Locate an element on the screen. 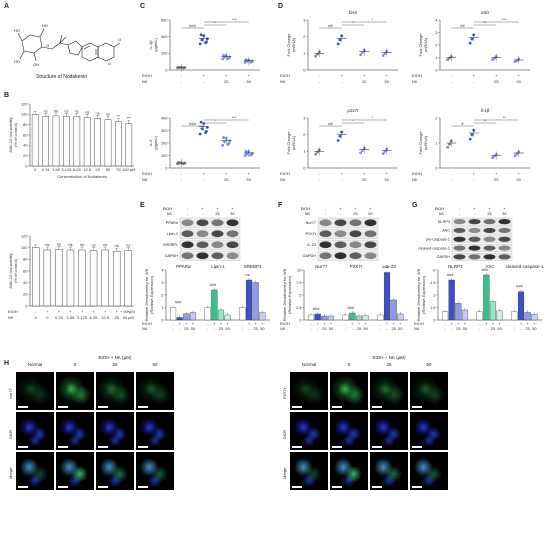 Image resolution: width=550 pixels, height=535 pixels. significance-label: *** is located at coordinates (504, 19).